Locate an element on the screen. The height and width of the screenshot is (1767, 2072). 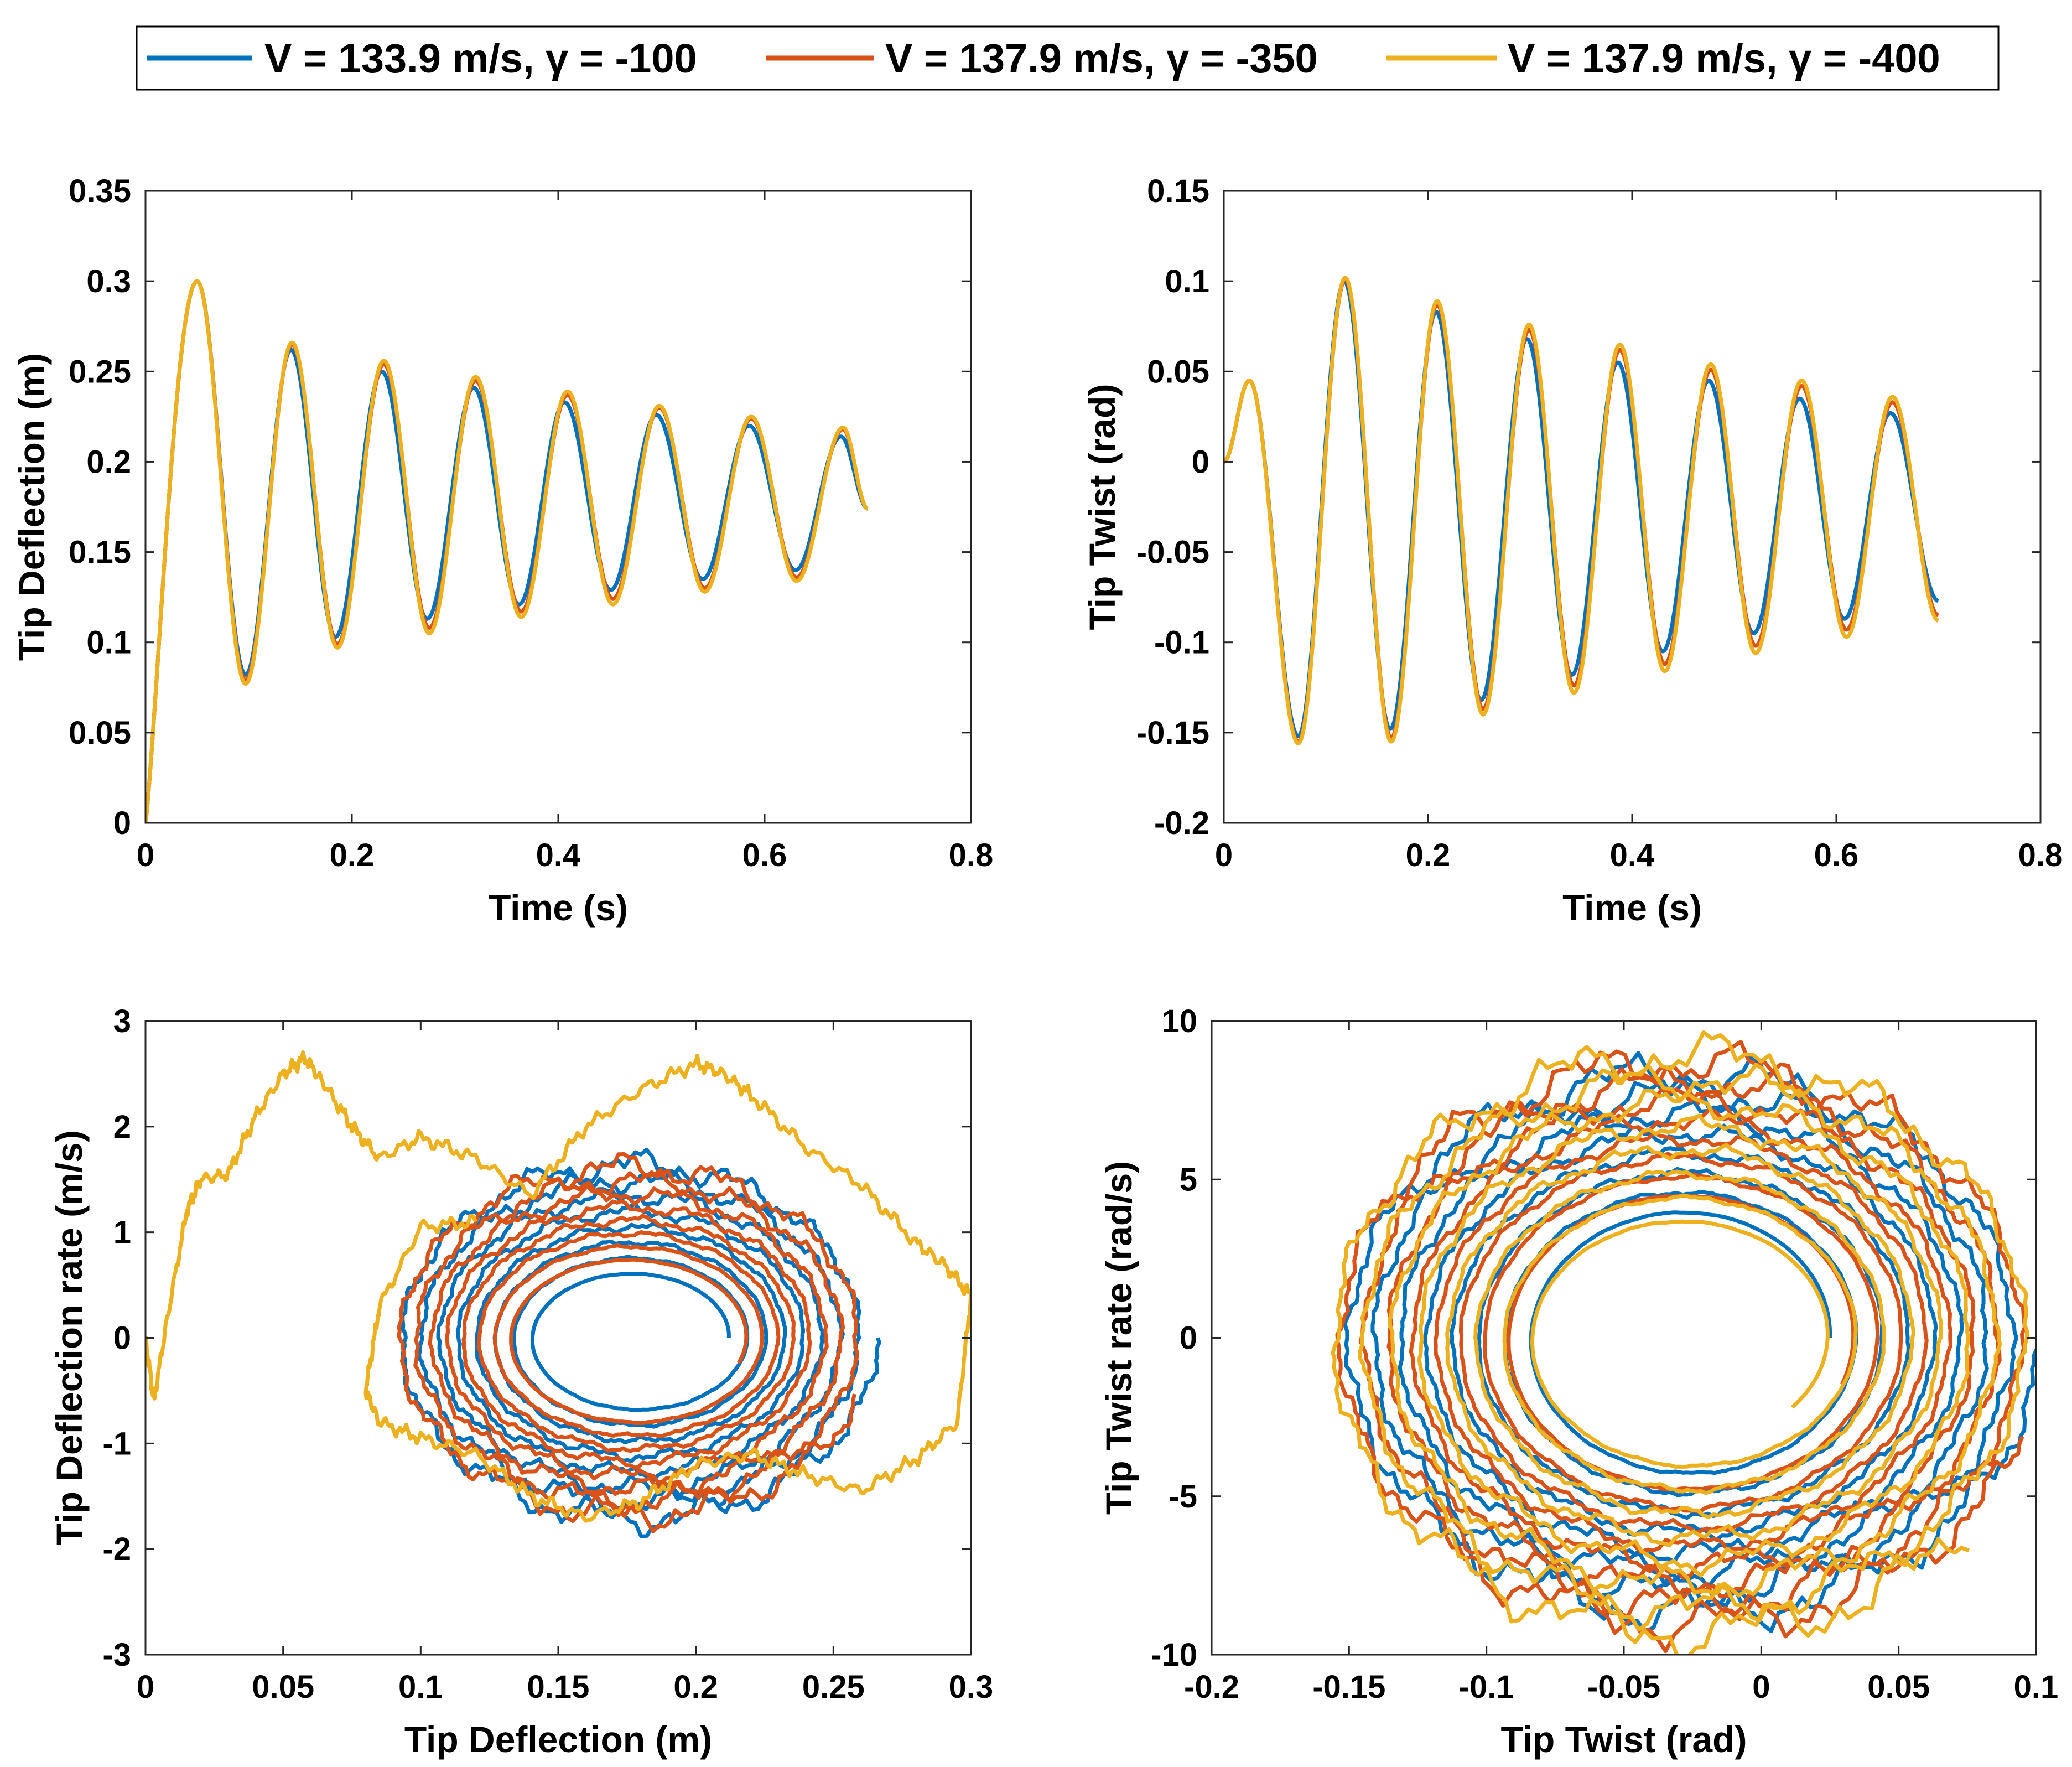
y-tick-label: 2 is located at coordinates (122, 1127).